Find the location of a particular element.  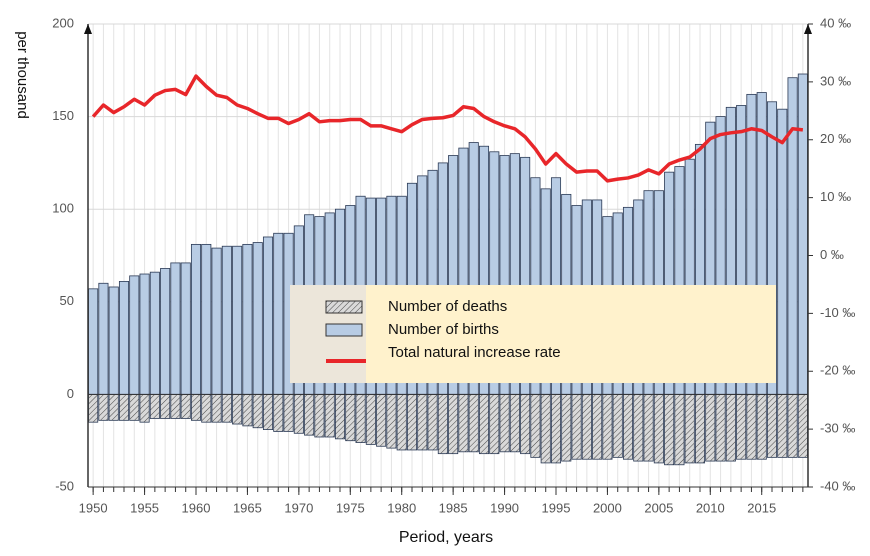

legend-box is located at coordinates (533, 334).